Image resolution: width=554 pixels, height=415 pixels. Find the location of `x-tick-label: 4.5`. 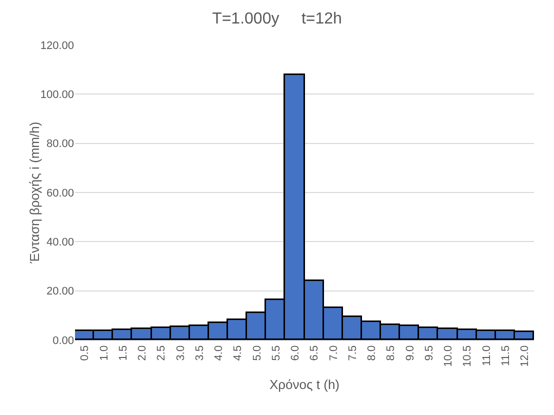

x-tick-label: 4.5 is located at coordinates (238, 353).